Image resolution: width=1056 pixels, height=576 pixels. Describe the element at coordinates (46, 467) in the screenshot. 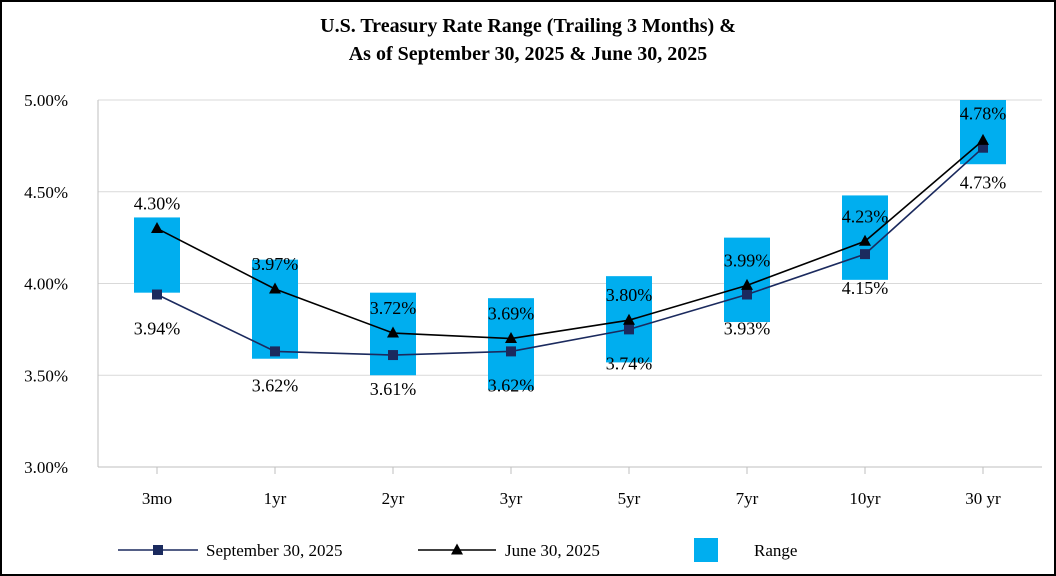

I see `y-tick-label: 3.00%` at that location.